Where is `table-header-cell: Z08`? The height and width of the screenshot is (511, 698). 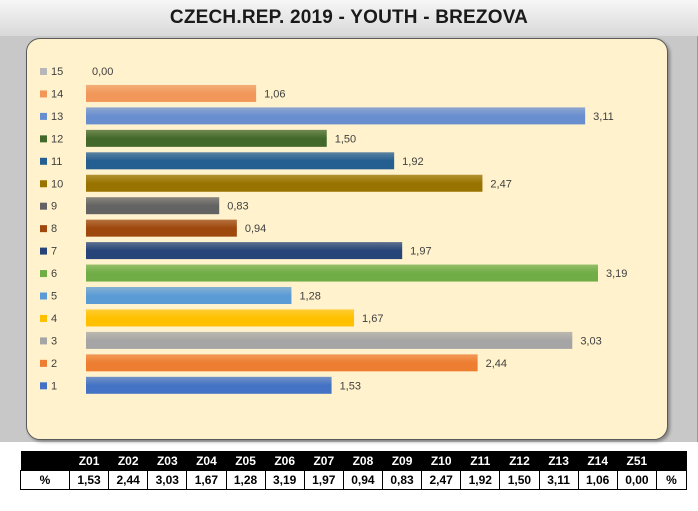 table-header-cell: Z08 is located at coordinates (363, 461).